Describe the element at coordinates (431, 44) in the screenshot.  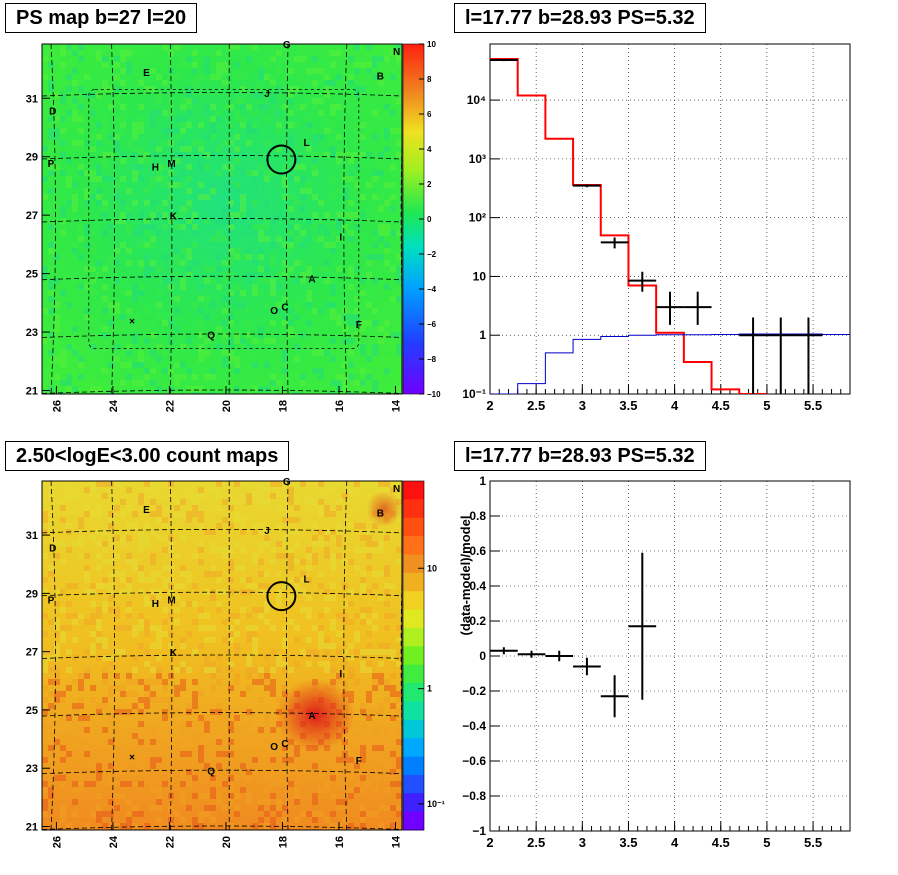
I see `colorbar-tick-label: 10` at that location.